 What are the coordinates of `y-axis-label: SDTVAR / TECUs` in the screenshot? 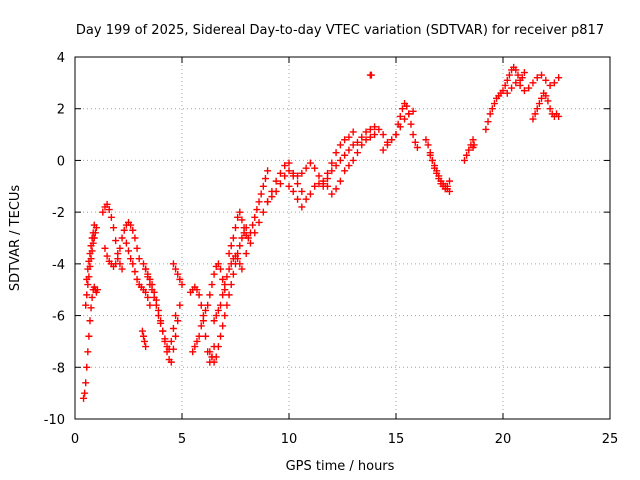 It's located at (15, 238).